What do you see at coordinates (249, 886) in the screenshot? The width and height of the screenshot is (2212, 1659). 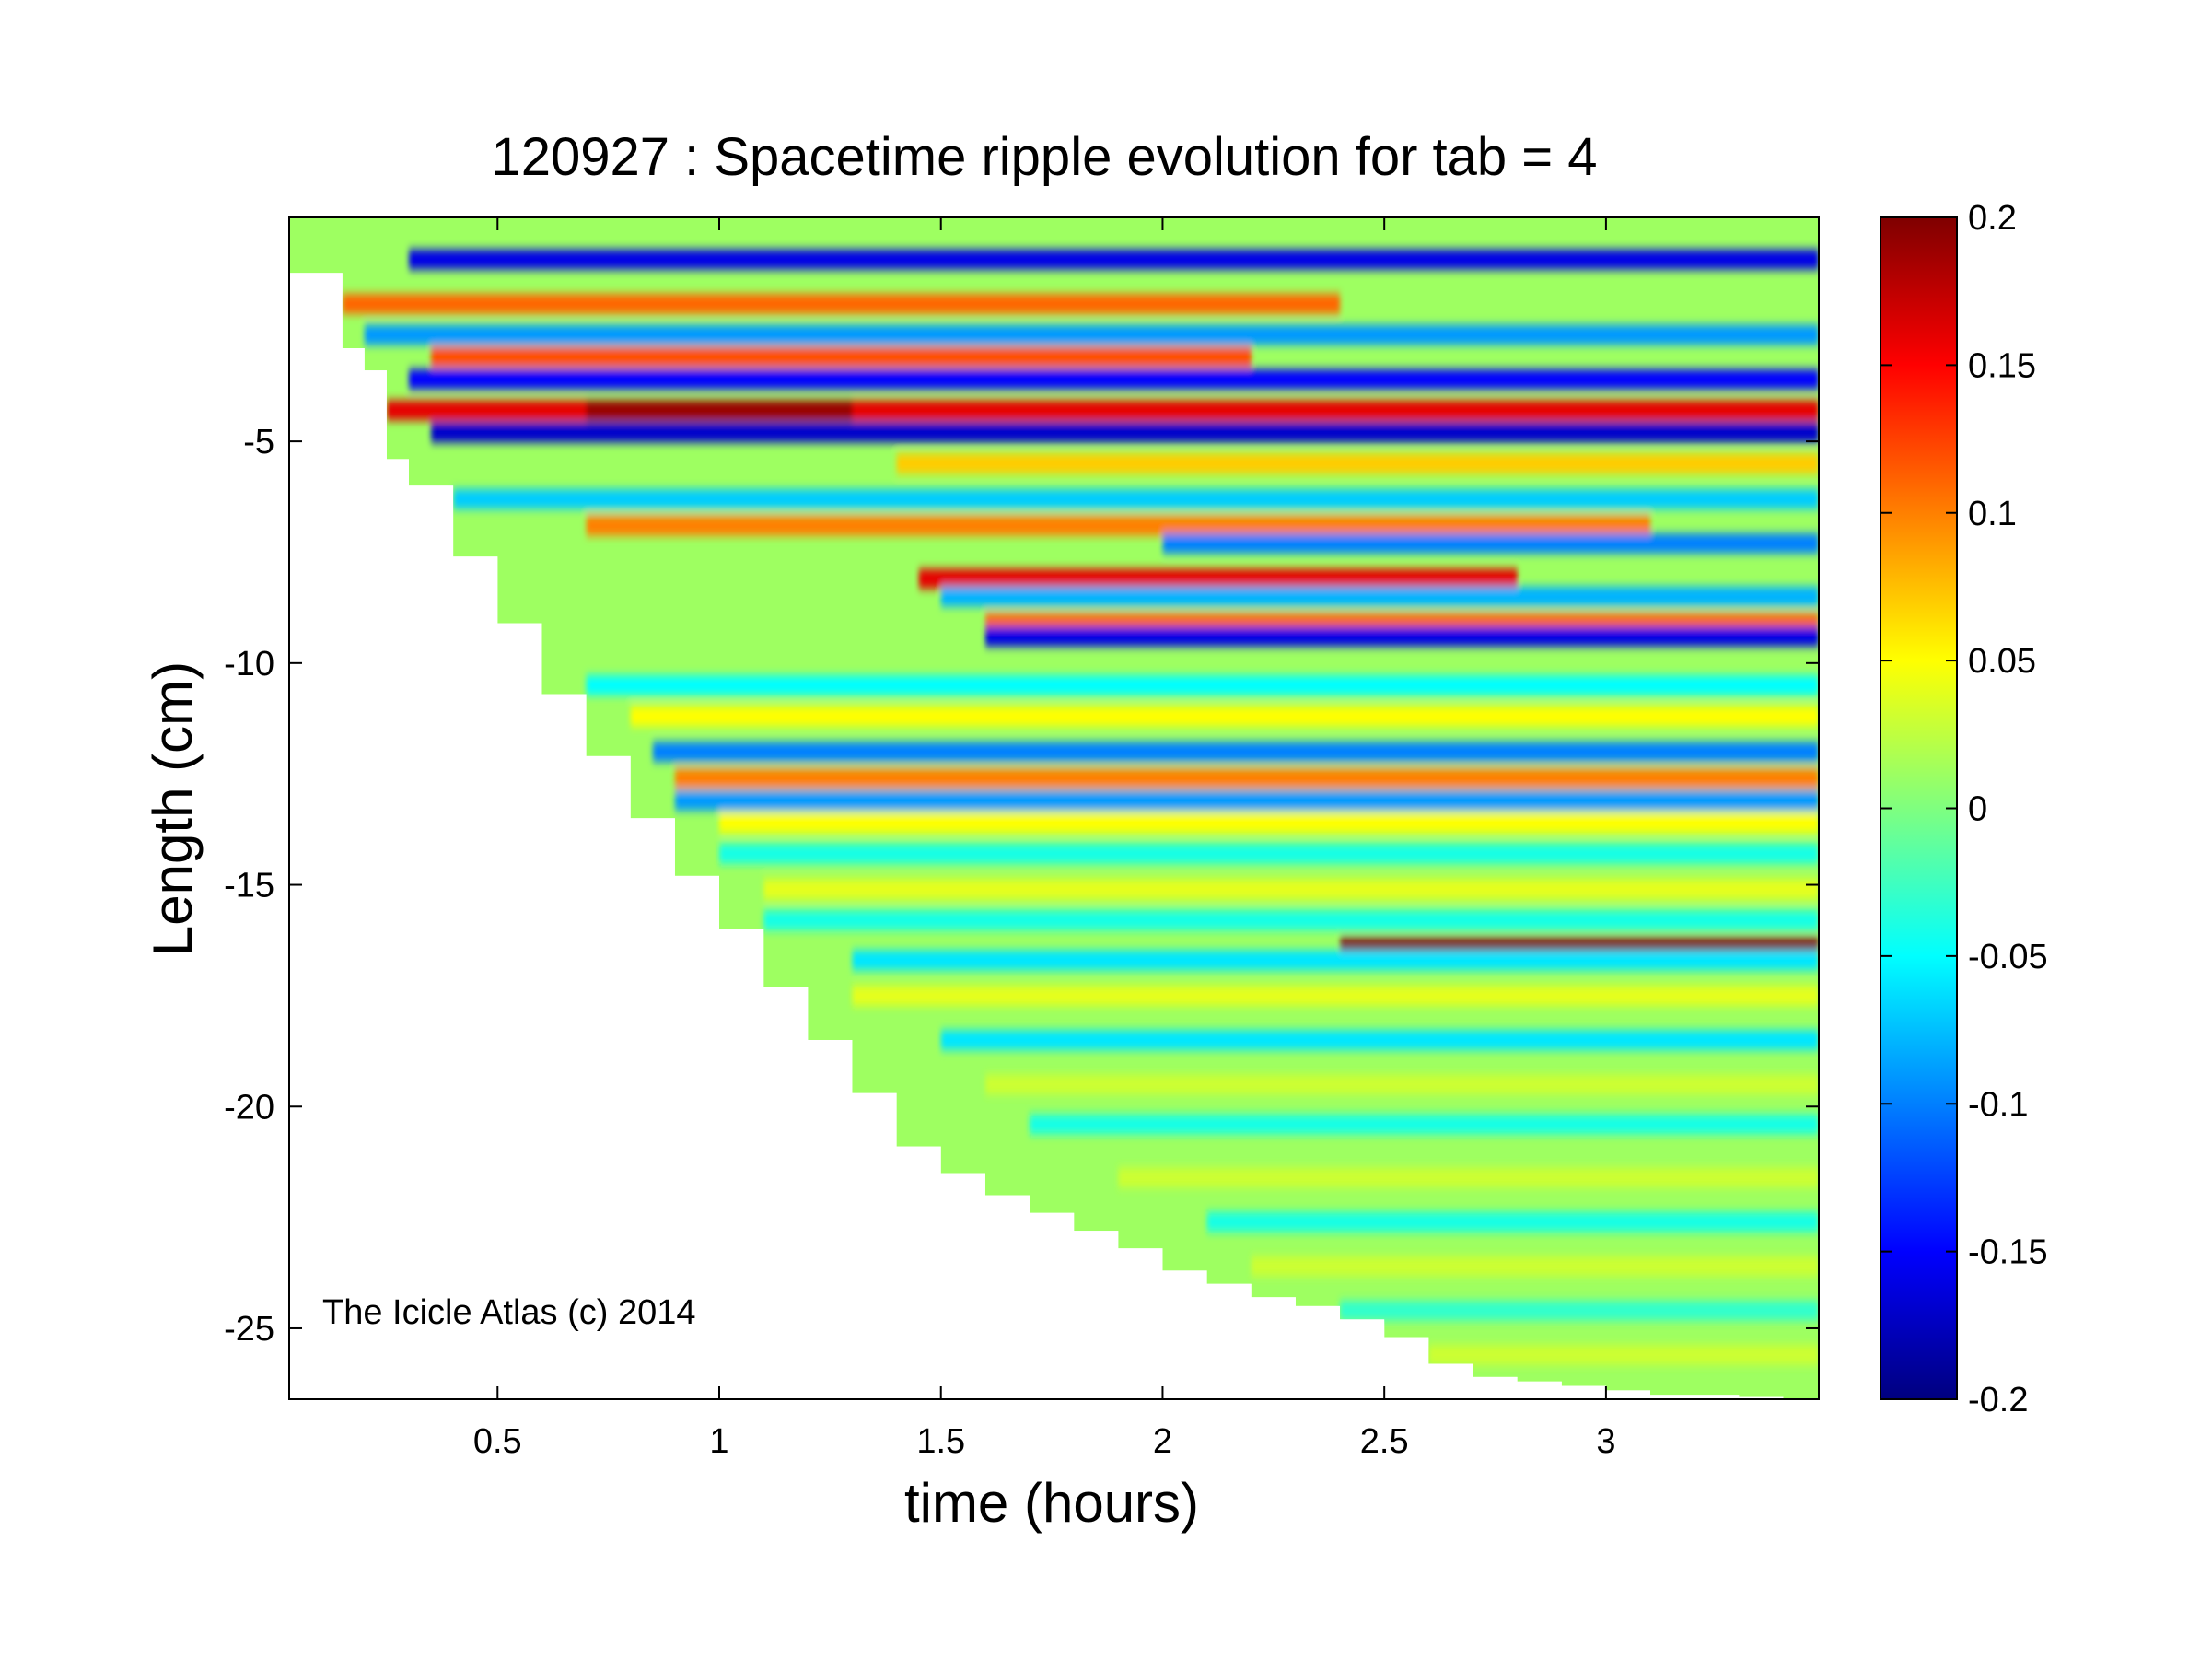 I see `y-tick-label: -15` at bounding box center [249, 886].